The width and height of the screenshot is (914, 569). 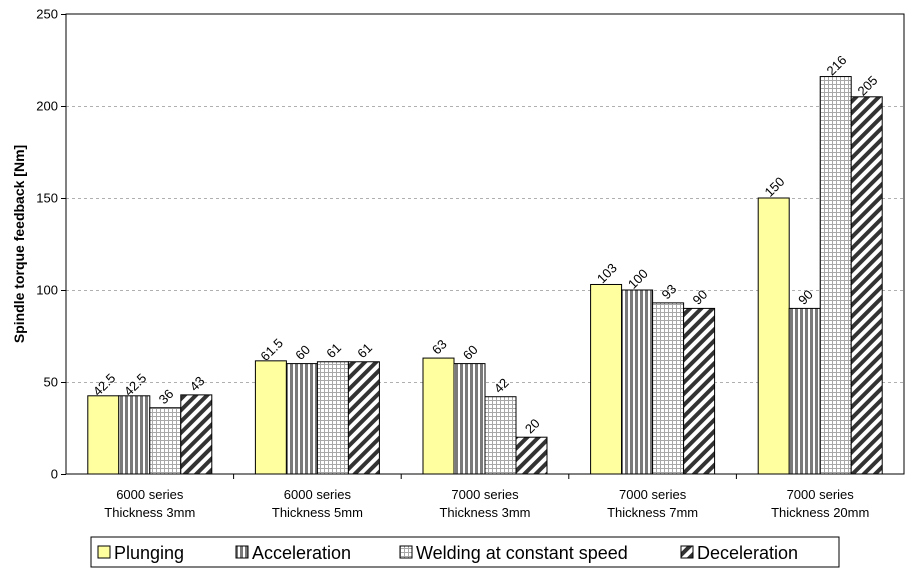 I want to click on y-tick-label: 100, so click(x=47, y=290).